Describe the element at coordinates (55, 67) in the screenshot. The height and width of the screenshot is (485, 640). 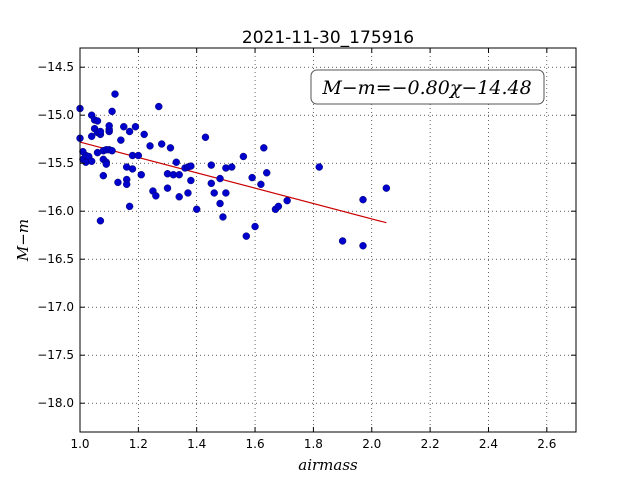
I see `y-tick-label: −14.5` at that location.